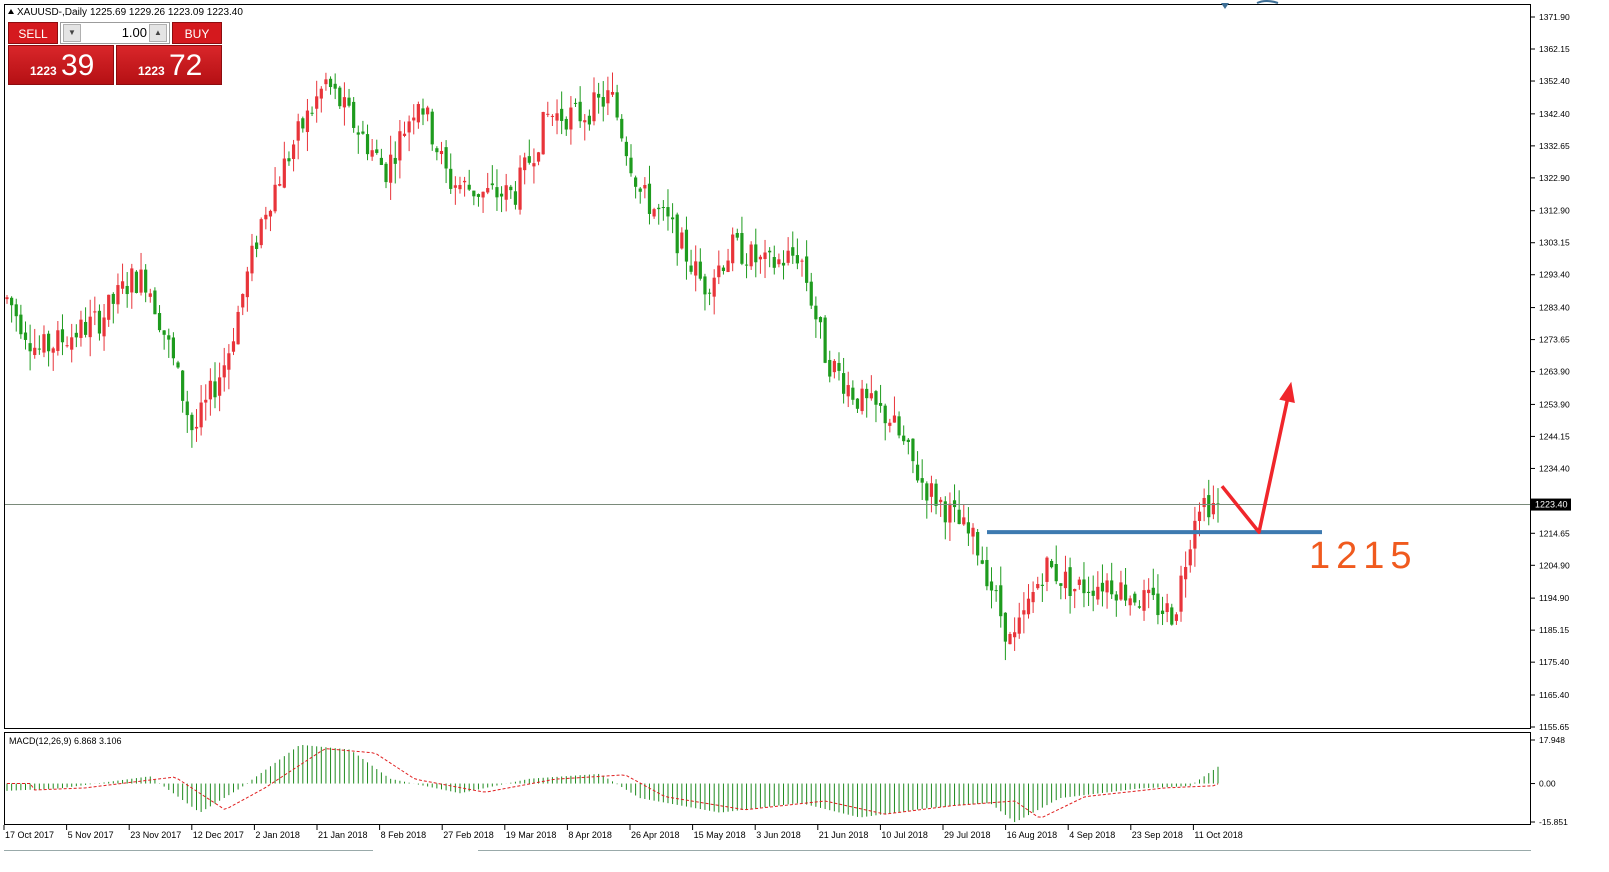 The height and width of the screenshot is (872, 1609). What do you see at coordinates (65, 741) in the screenshot?
I see `macd-label: MACD(12,26,9) 6.868 3.106` at bounding box center [65, 741].